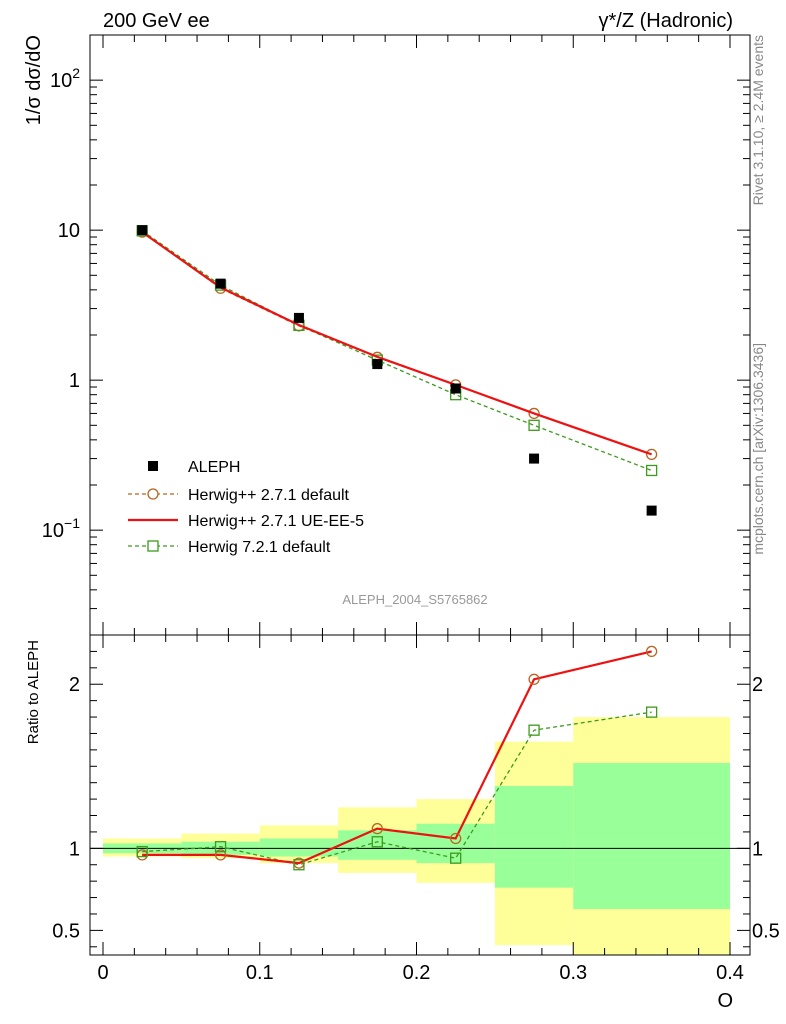 This screenshot has height=1024, width=786. I want to click on legend-swatch-aleph, so click(153, 466).